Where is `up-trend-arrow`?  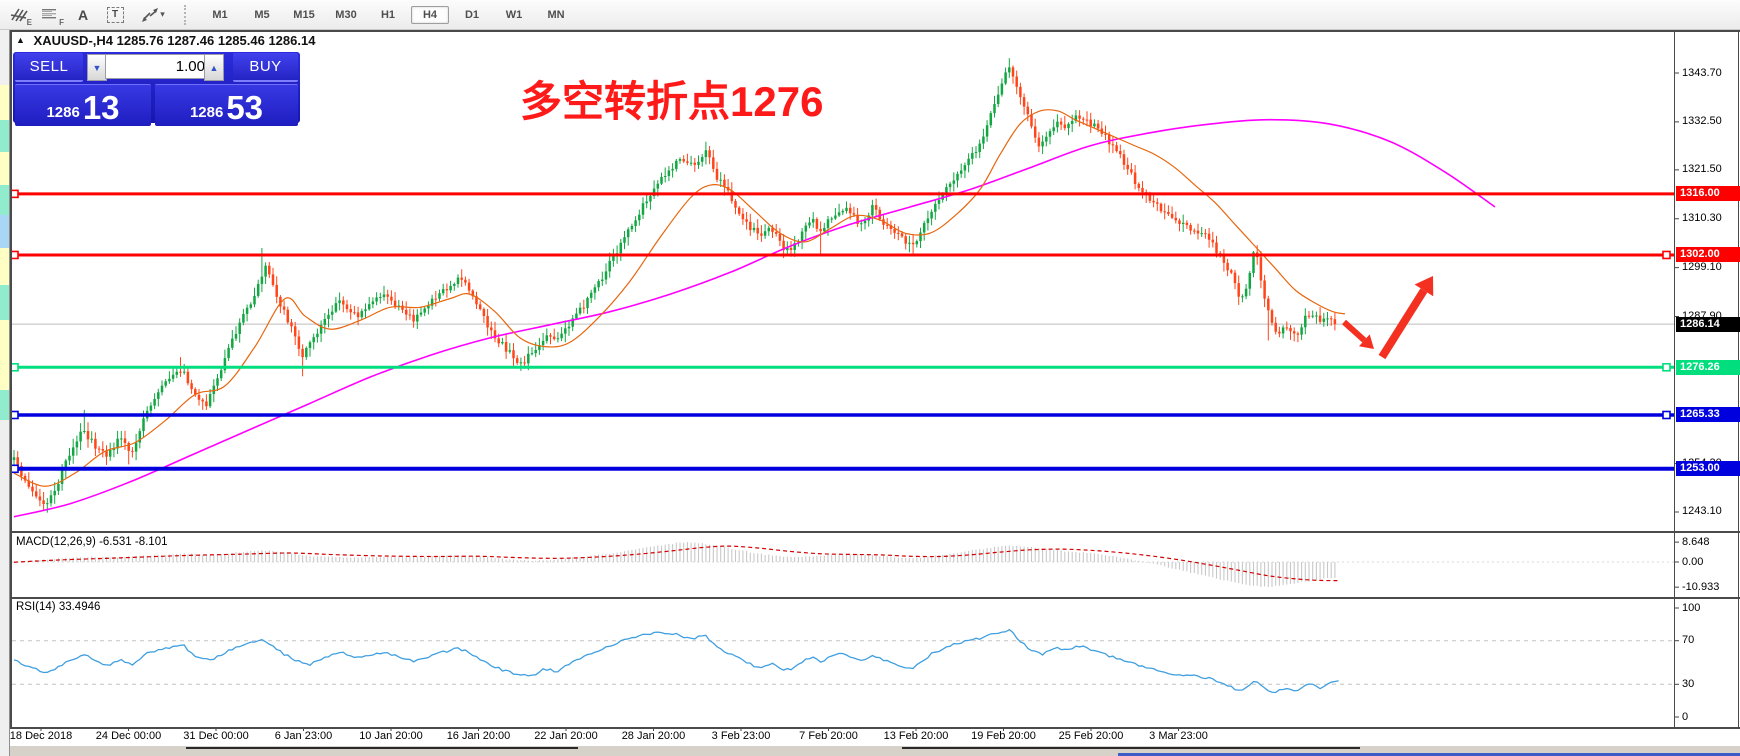
up-trend-arrow is located at coordinates (1406, 318).